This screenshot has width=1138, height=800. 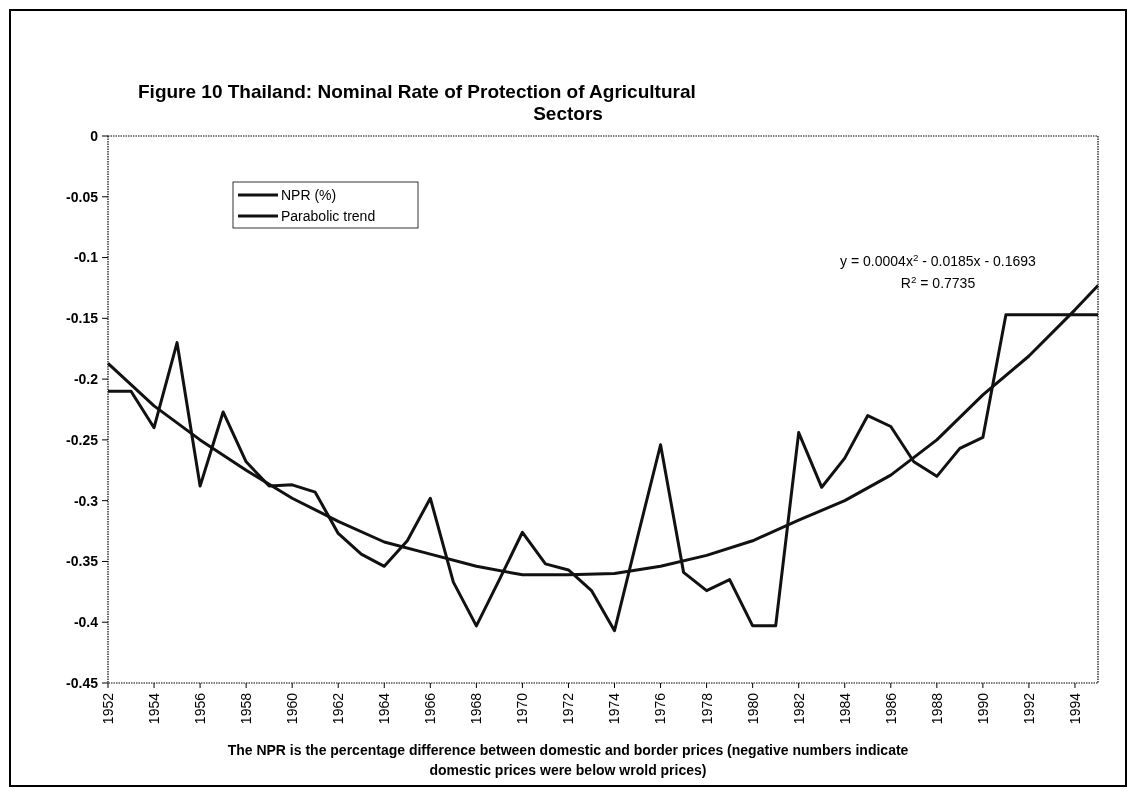 I want to click on text: The NPR is the percentage difference between domestic and border prices (negative numbers indicate domestic prices were below wrold prices), so click(x=568, y=760).